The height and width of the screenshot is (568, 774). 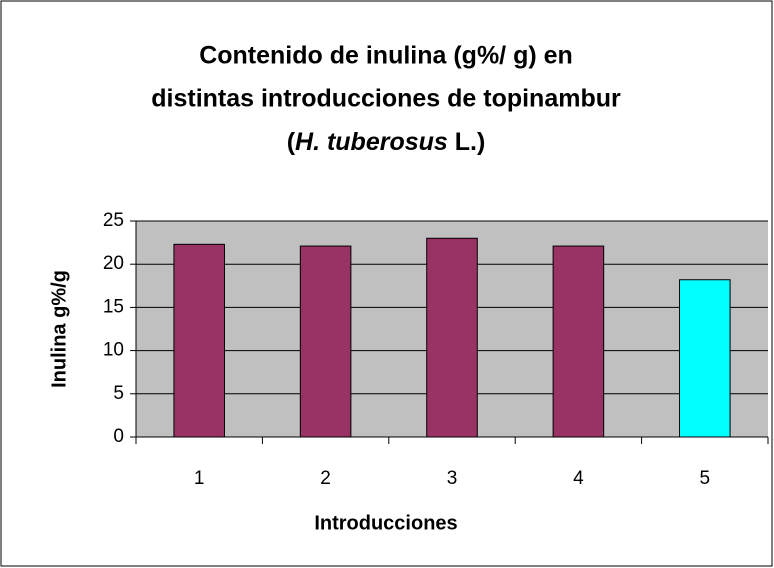 I want to click on x-axis-label: Introducciones, so click(x=385, y=523).